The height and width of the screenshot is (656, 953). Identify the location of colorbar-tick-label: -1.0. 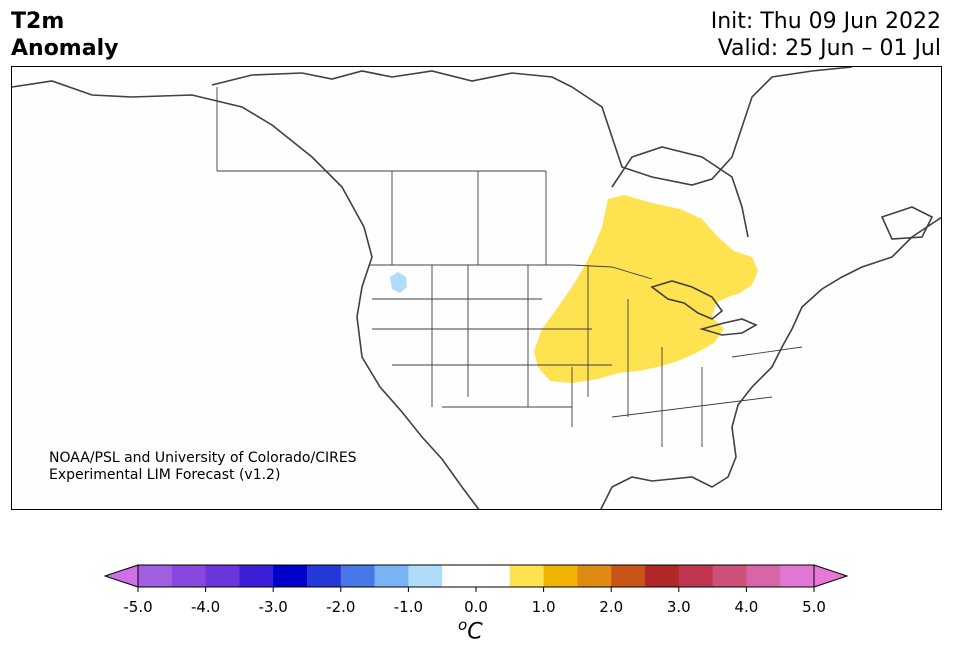
(408, 607).